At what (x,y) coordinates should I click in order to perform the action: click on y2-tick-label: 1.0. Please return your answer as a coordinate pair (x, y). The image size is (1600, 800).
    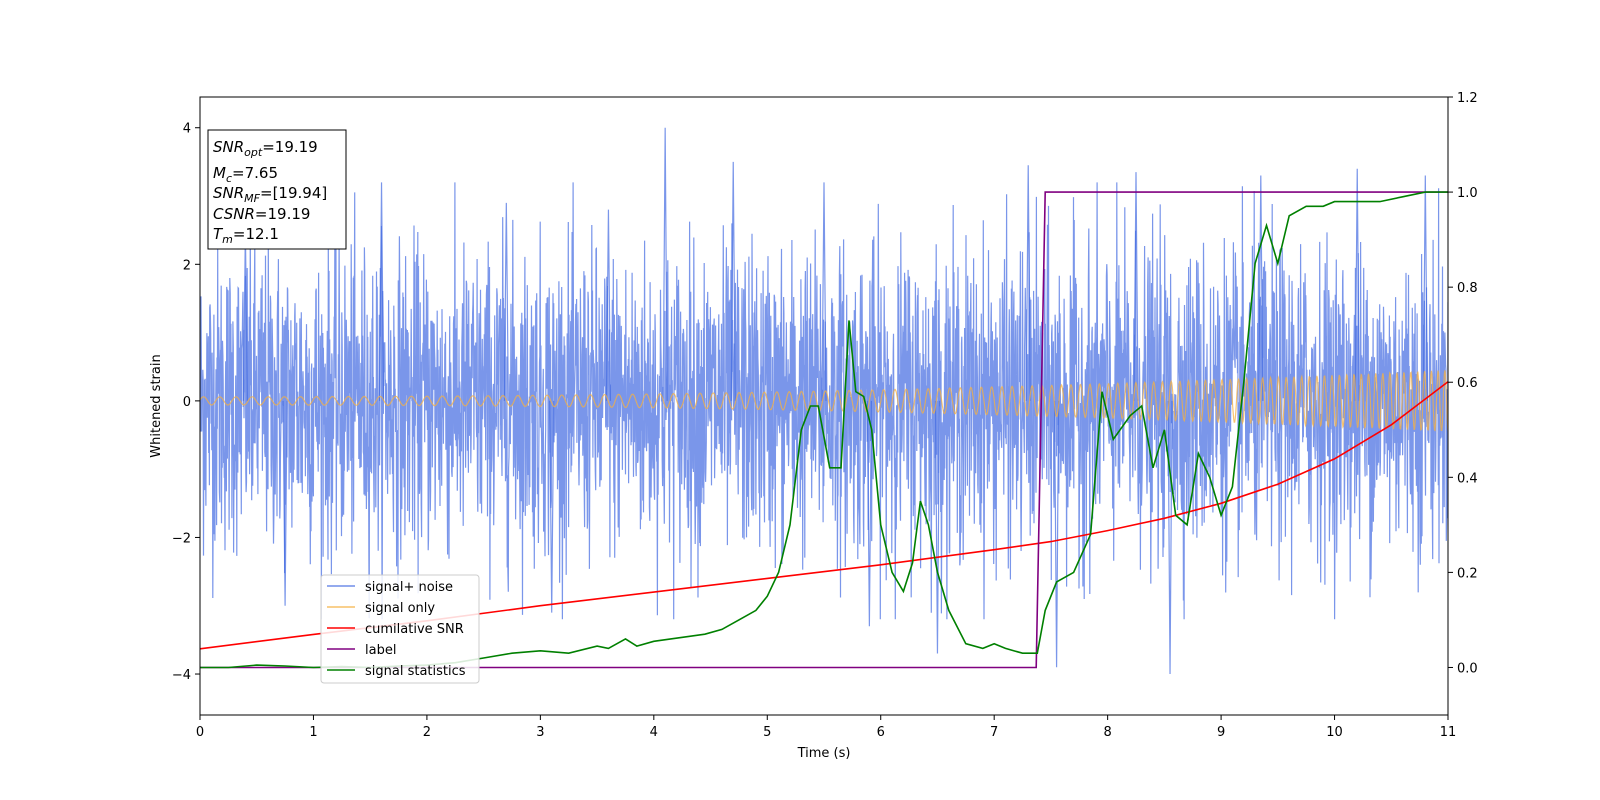
    Looking at the image, I should click on (1467, 193).